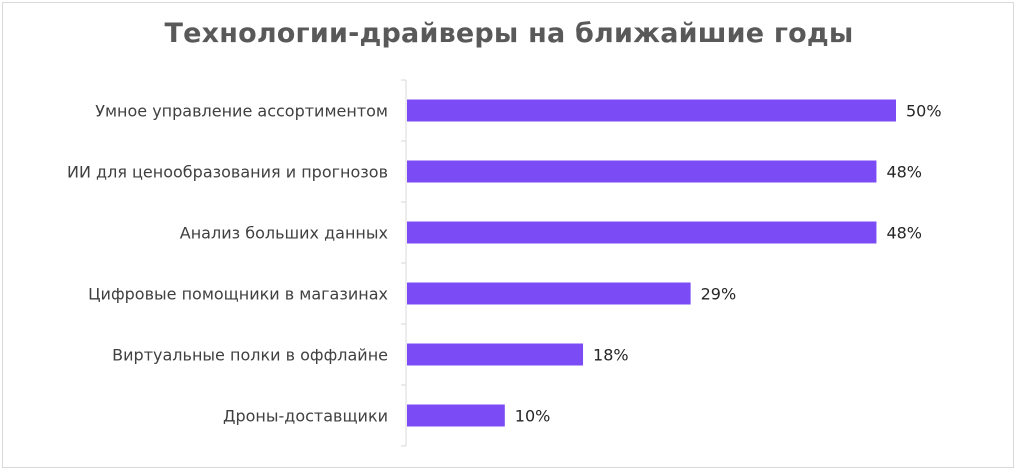 The height and width of the screenshot is (472, 1018). I want to click on data-label: 29%, so click(719, 294).